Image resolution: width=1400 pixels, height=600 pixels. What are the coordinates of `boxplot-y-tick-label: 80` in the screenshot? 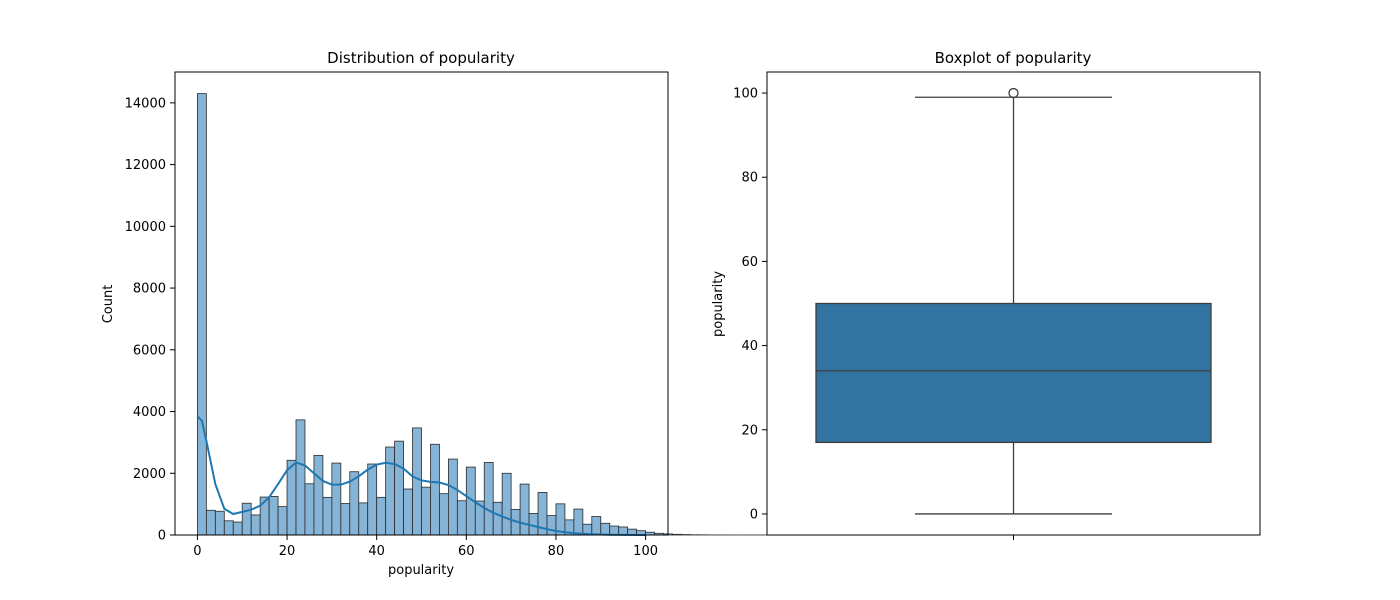 It's located at (749, 178).